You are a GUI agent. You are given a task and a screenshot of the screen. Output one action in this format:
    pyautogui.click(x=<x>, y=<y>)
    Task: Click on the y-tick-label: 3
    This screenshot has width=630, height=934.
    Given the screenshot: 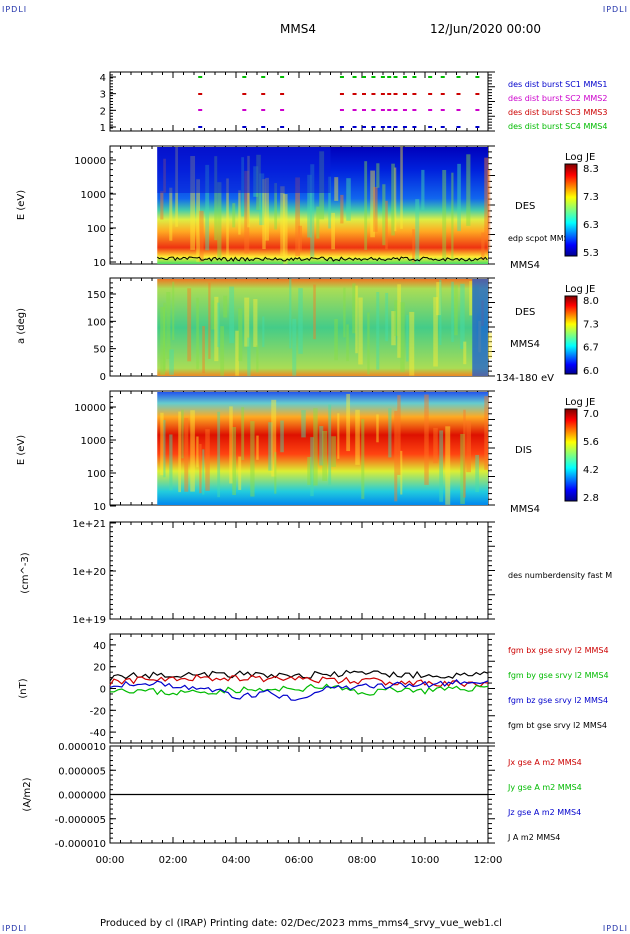 What is the action you would take?
    pyautogui.click(x=103, y=95)
    